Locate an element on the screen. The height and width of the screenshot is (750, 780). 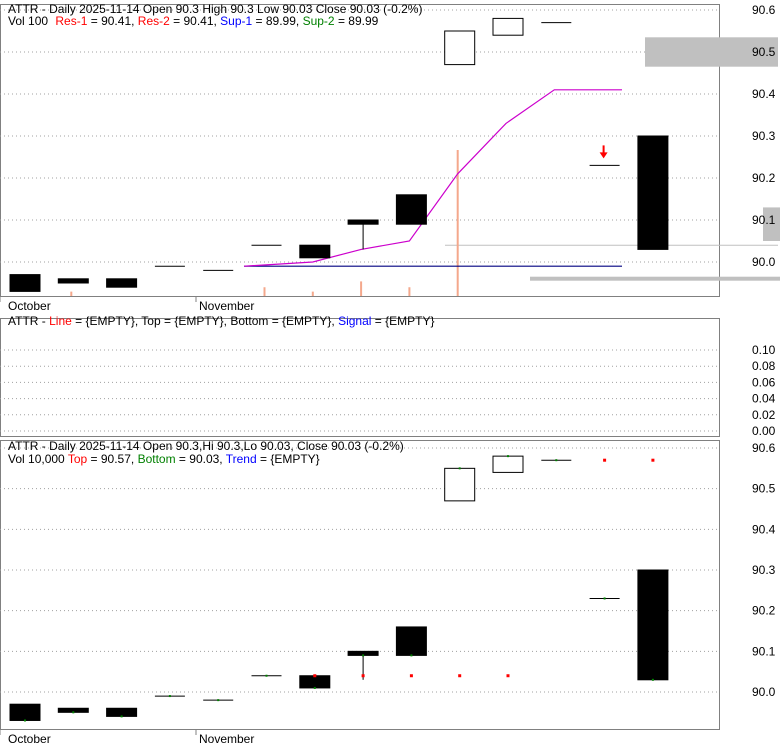
sup1-value: = 89.99, is located at coordinates (277, 21).